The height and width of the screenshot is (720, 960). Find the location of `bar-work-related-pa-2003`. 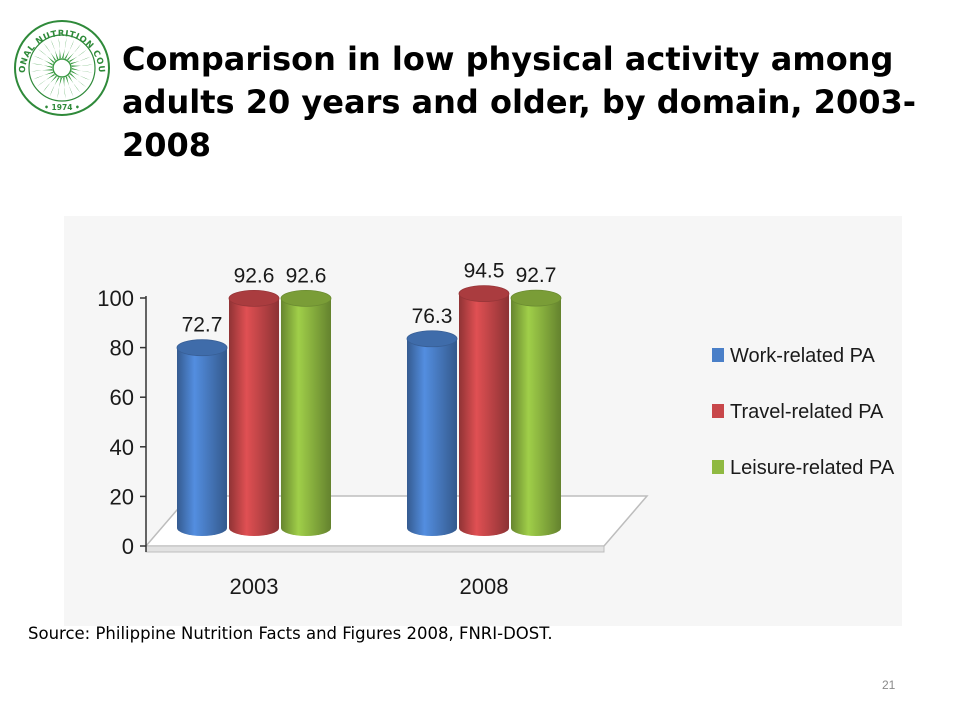

bar-work-related-pa-2003 is located at coordinates (202, 437).